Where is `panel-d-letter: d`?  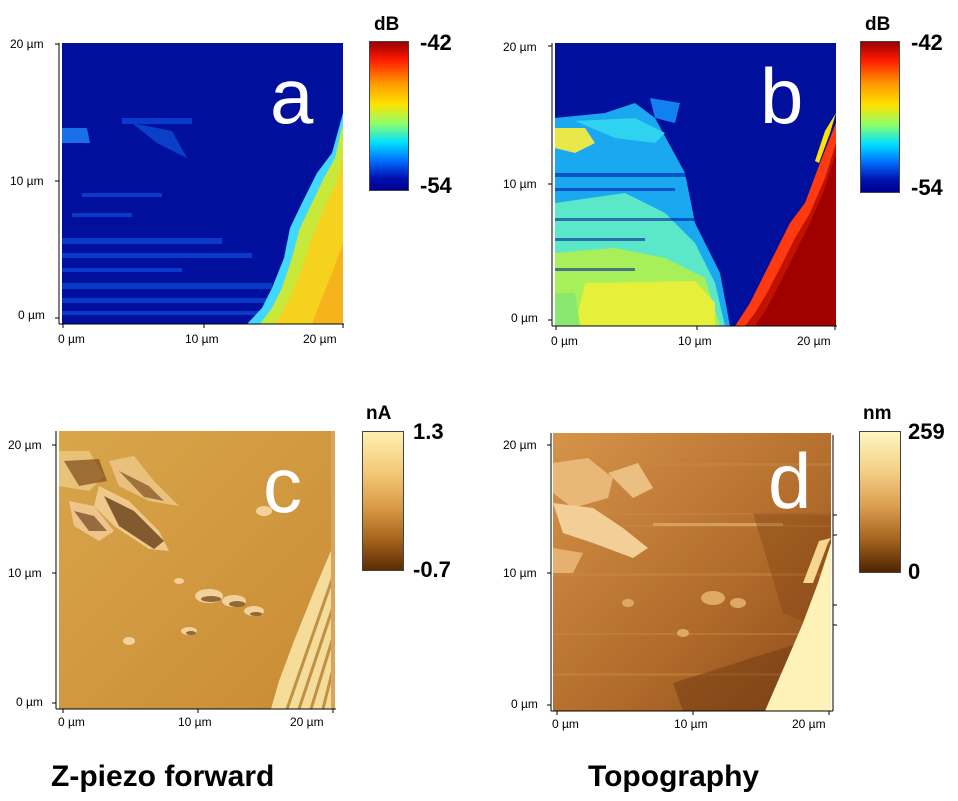
panel-d-letter: d is located at coordinates (790, 481).